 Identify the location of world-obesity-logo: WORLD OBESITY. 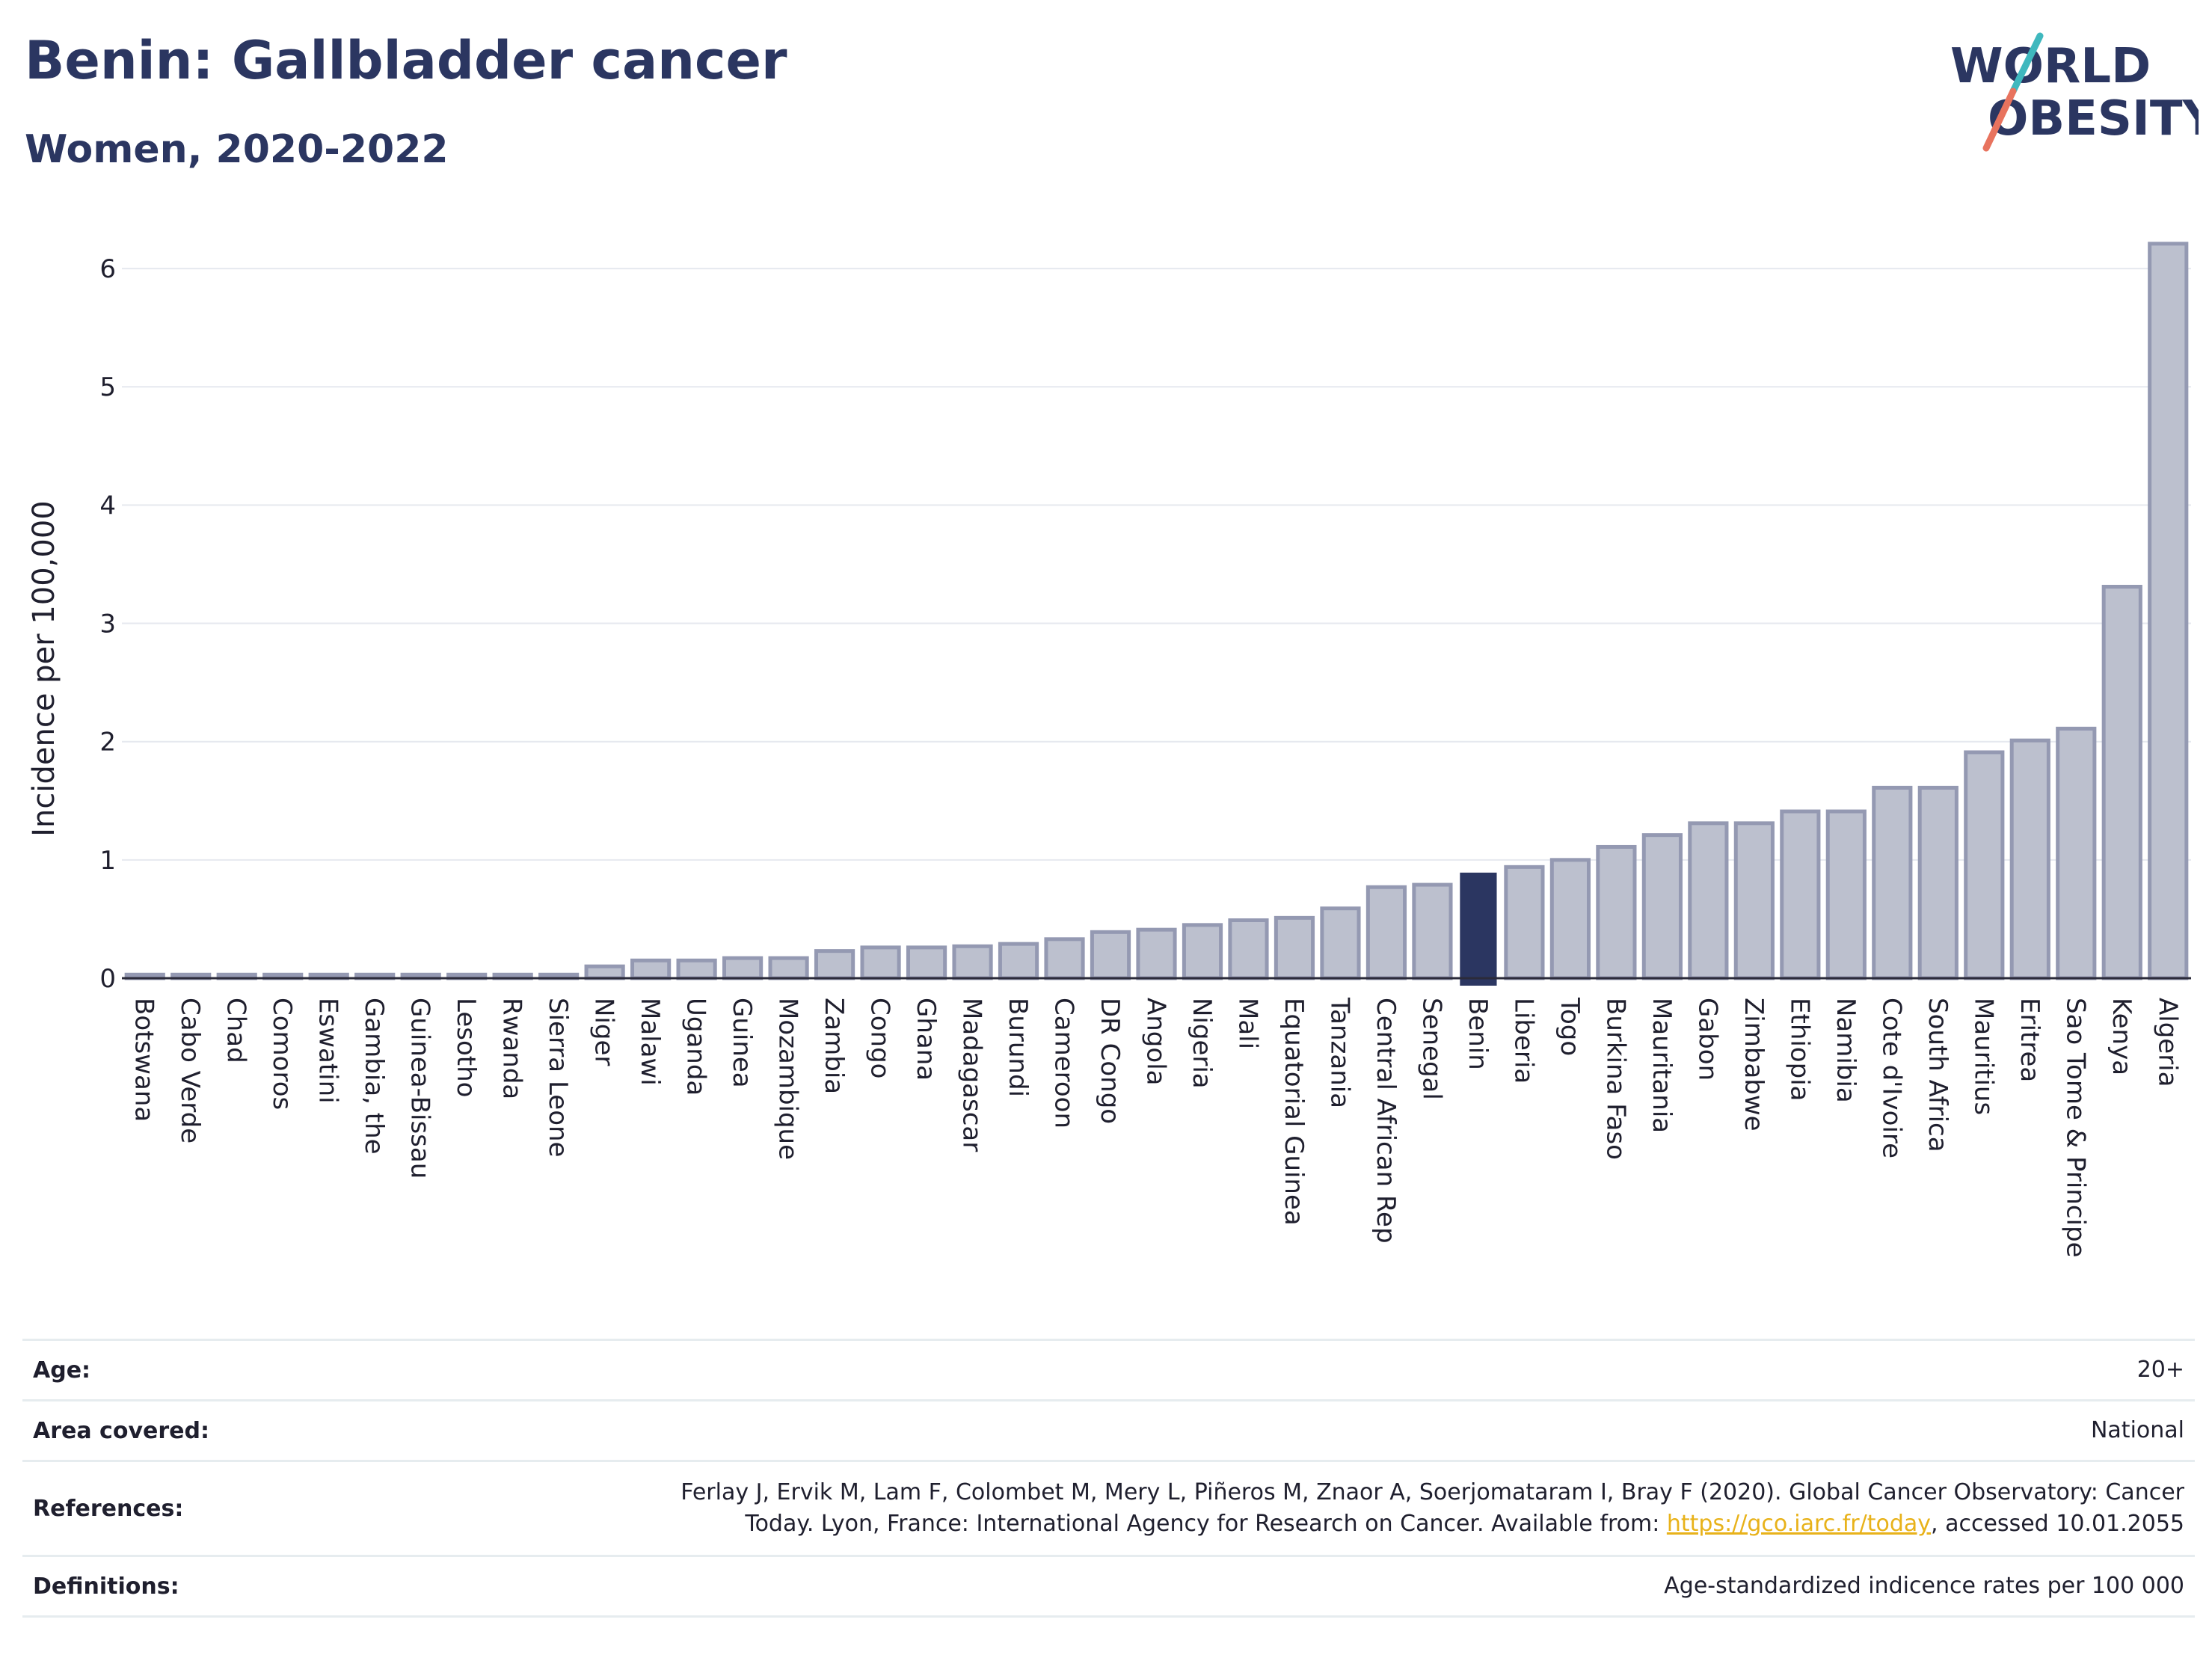
(2074, 92).